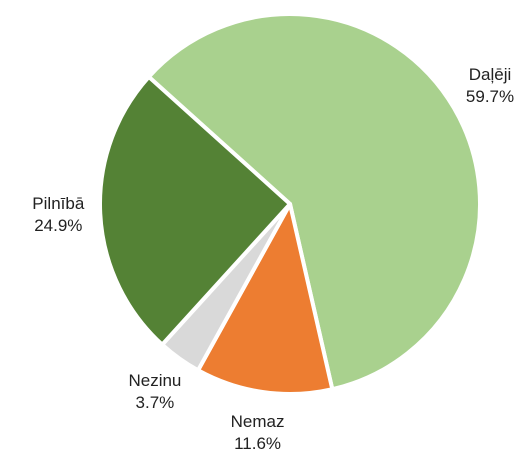 Image resolution: width=529 pixels, height=451 pixels. Describe the element at coordinates (257, 442) in the screenshot. I see `slice-value-label: 11.6%` at that location.